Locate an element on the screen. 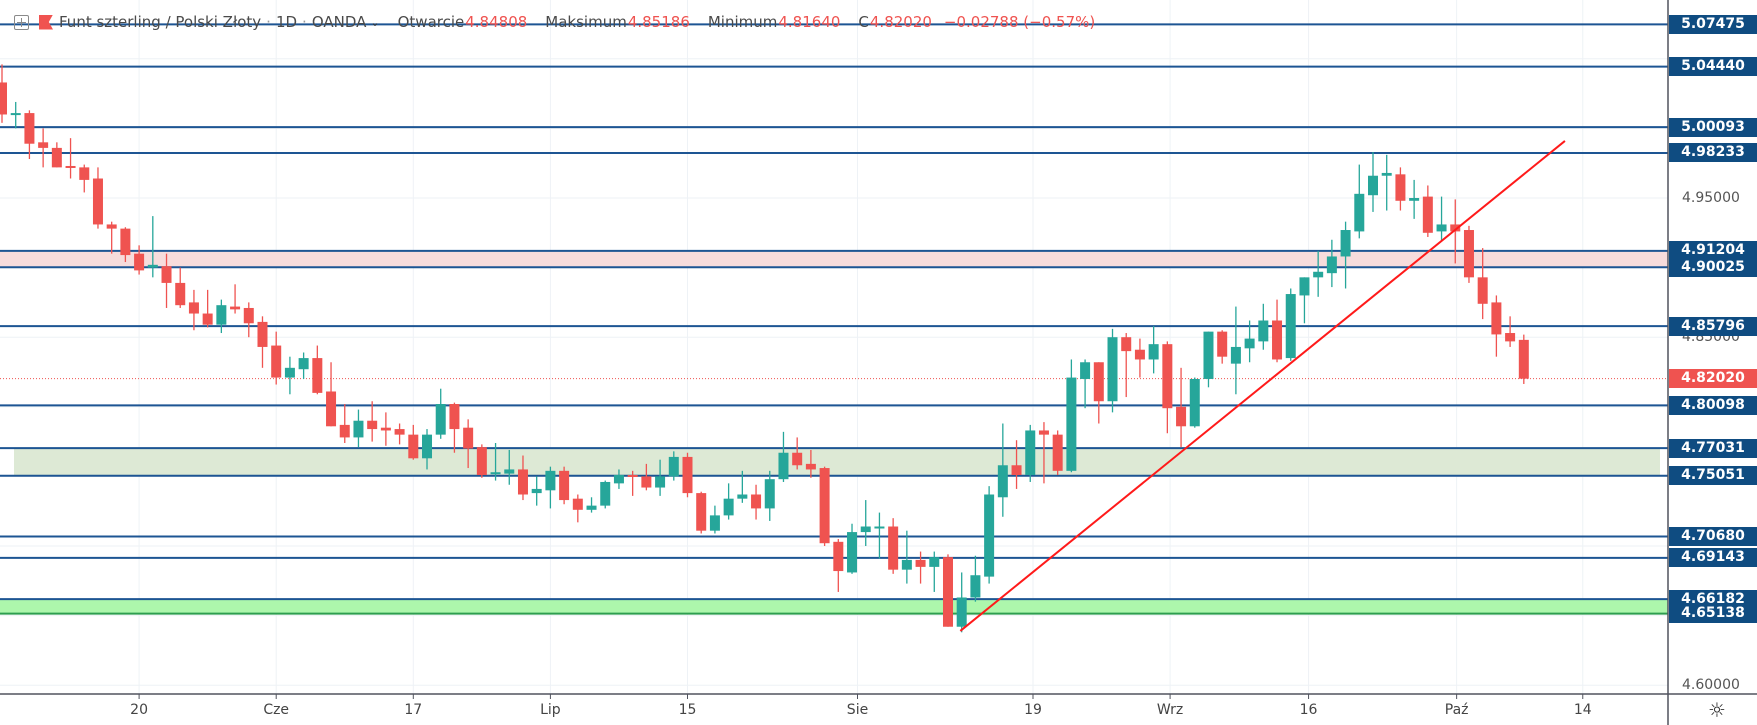  gear-icon: ☼ is located at coordinates (1717, 710).